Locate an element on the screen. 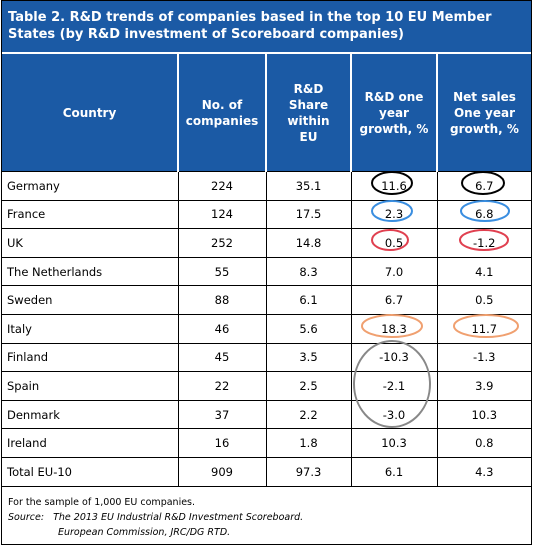  value-cell: 4.3 is located at coordinates (483, 471).